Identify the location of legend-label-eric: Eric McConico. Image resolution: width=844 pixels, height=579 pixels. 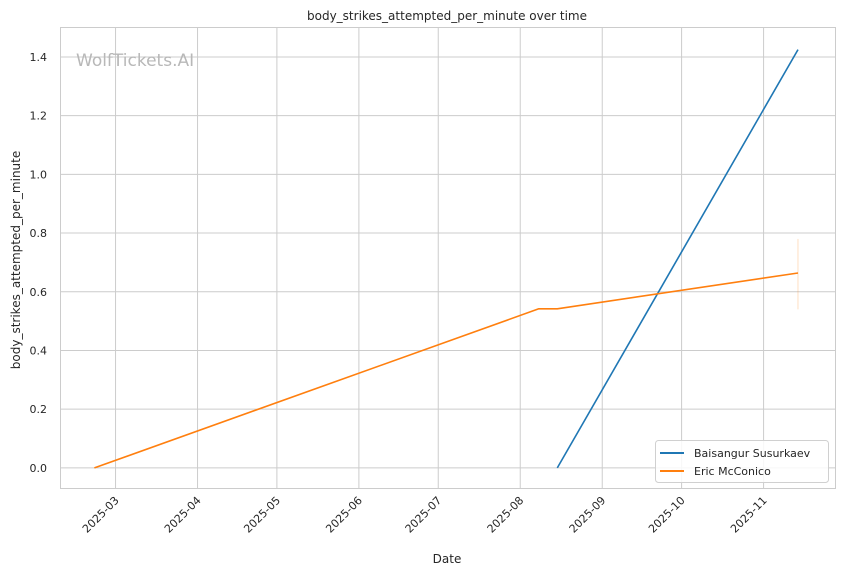
(732, 471).